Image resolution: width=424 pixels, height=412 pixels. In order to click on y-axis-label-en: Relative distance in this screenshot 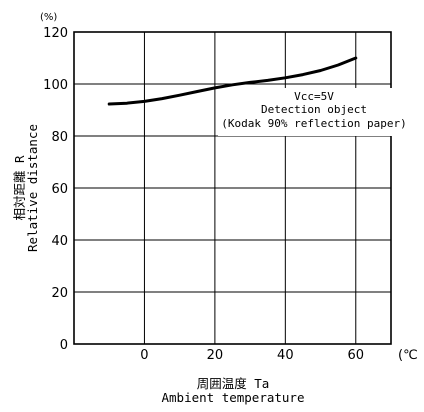, I will do `click(32, 188)`.